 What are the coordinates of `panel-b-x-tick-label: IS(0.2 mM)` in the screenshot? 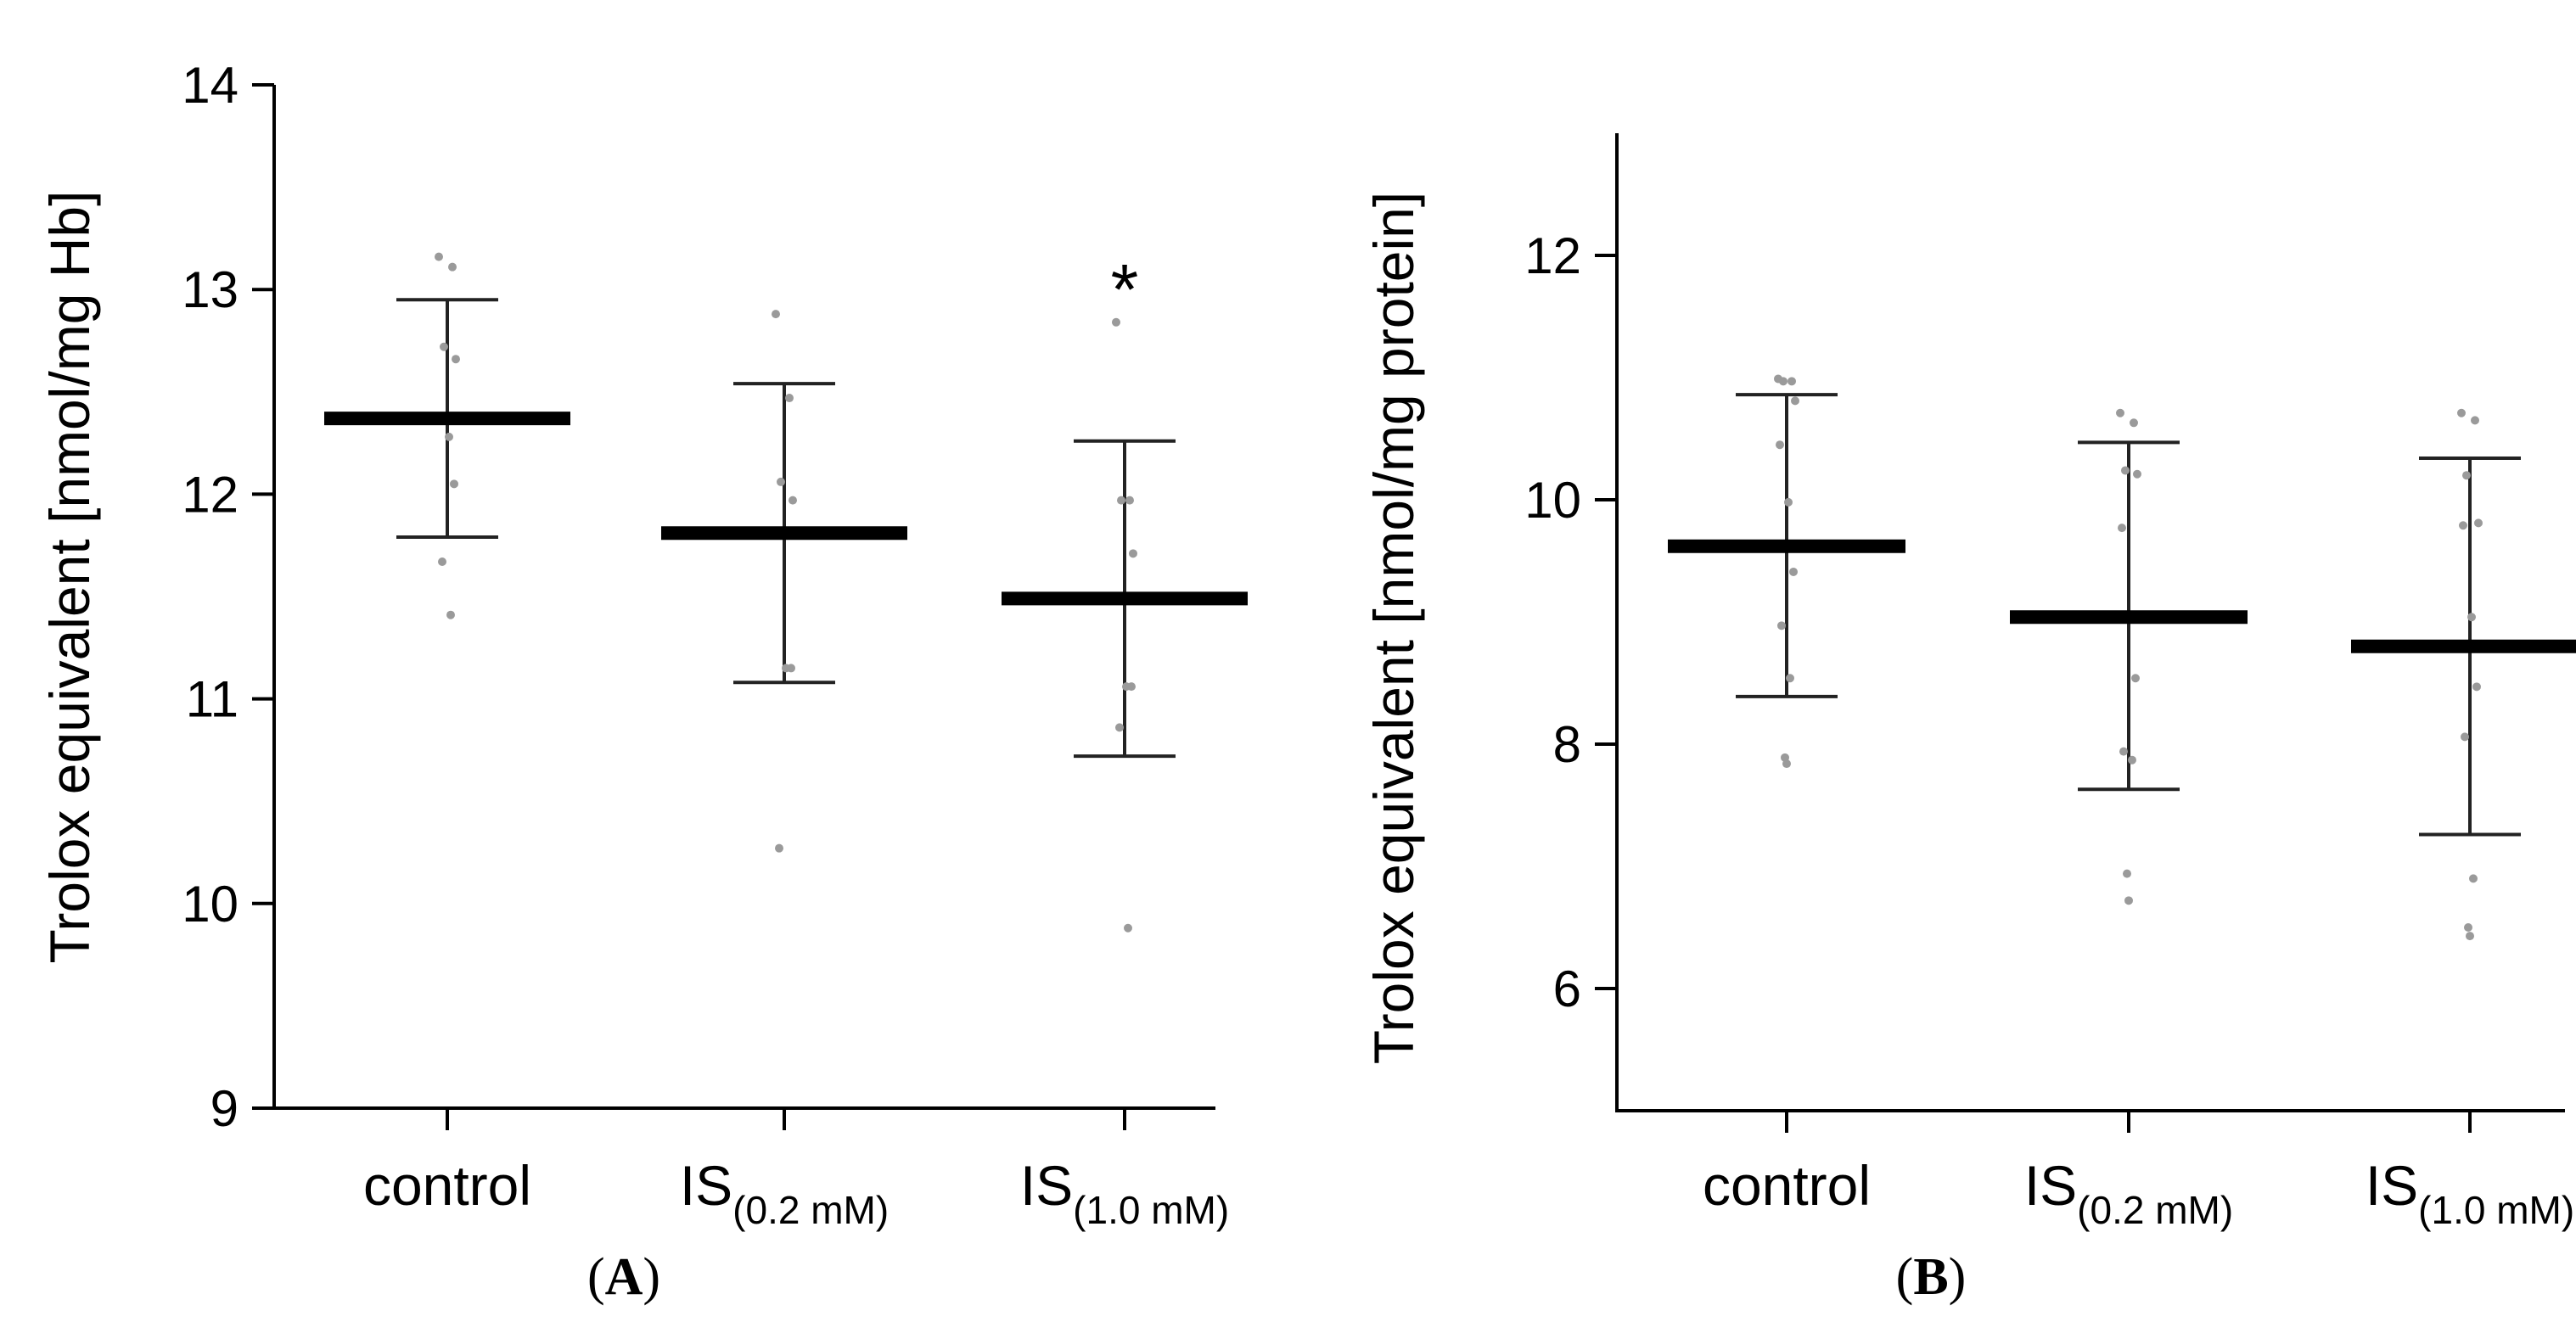 It's located at (2128, 1193).